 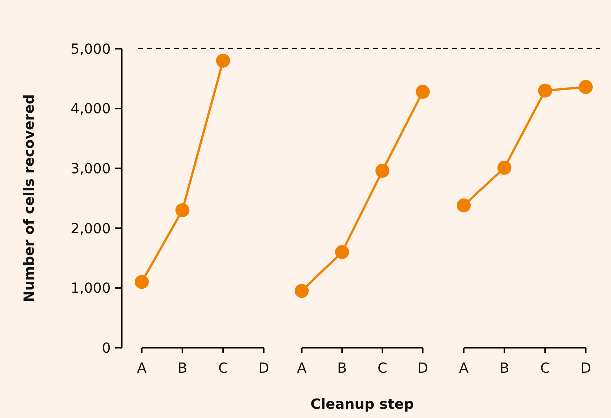 What do you see at coordinates (362, 405) in the screenshot?
I see `x-axis-title: Cleanup step` at bounding box center [362, 405].